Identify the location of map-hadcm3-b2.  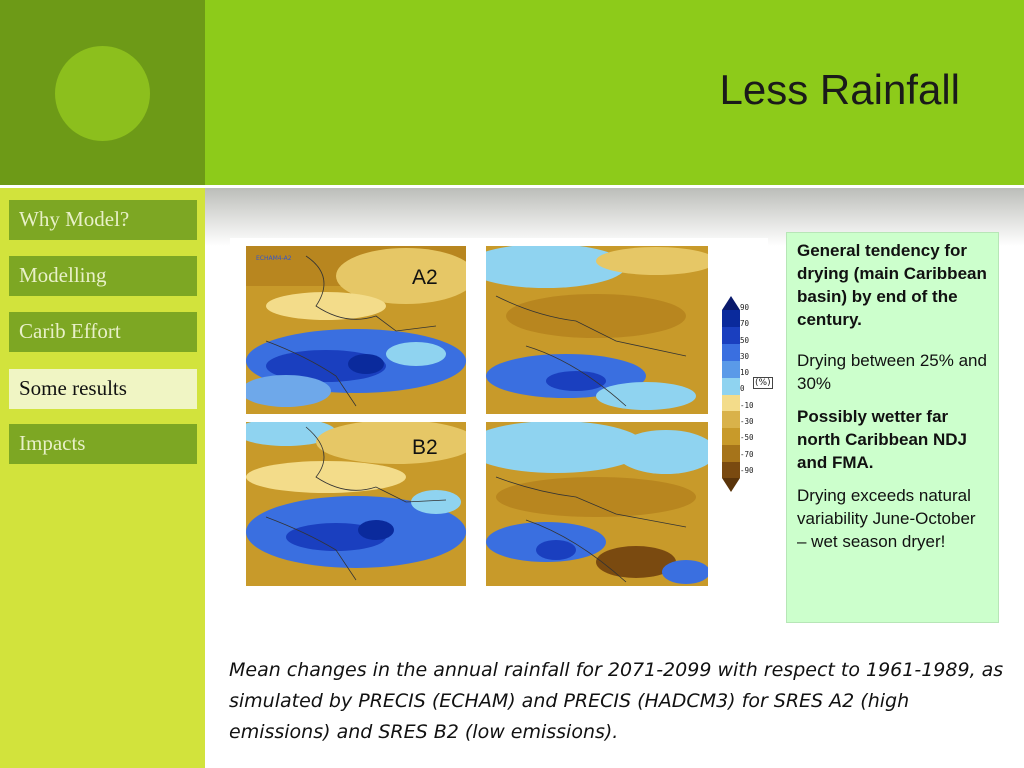
(597, 504).